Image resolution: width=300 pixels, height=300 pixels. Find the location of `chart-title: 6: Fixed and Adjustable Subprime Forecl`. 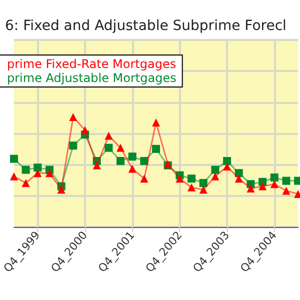

chart-title: 6: Fixed and Adjustable Subprime Forecl is located at coordinates (145, 26).